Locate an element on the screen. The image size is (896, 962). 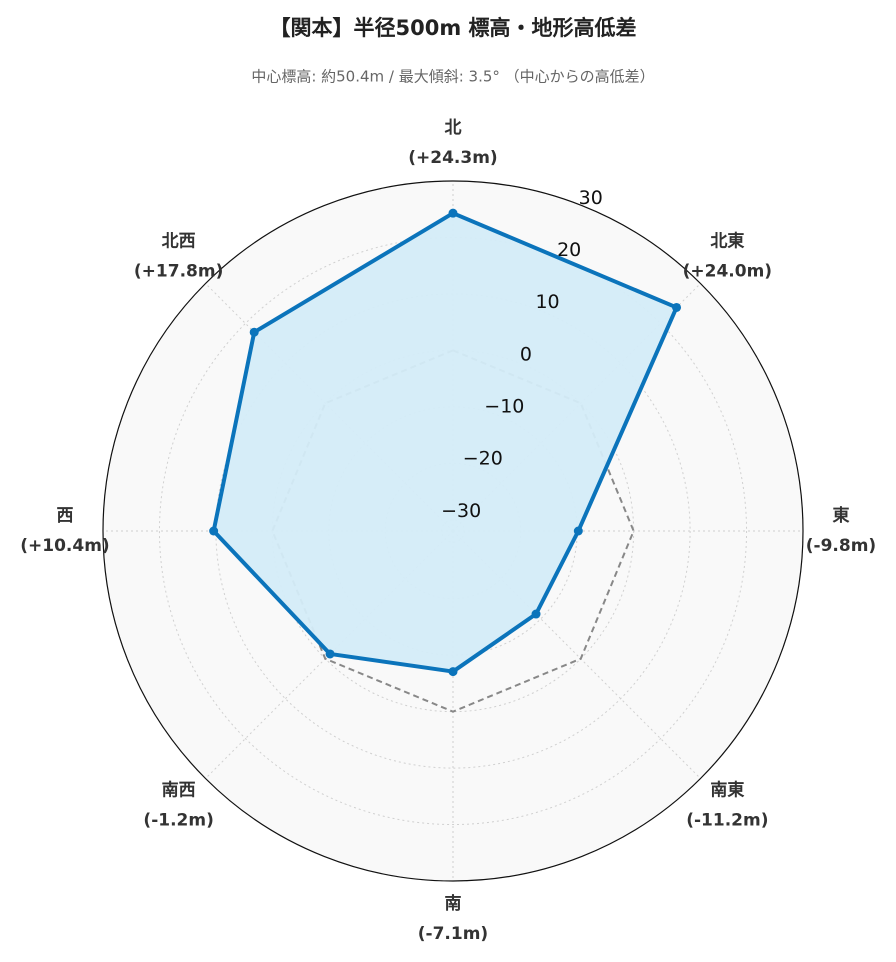
value-label: (-11.2m) is located at coordinates (727, 820).